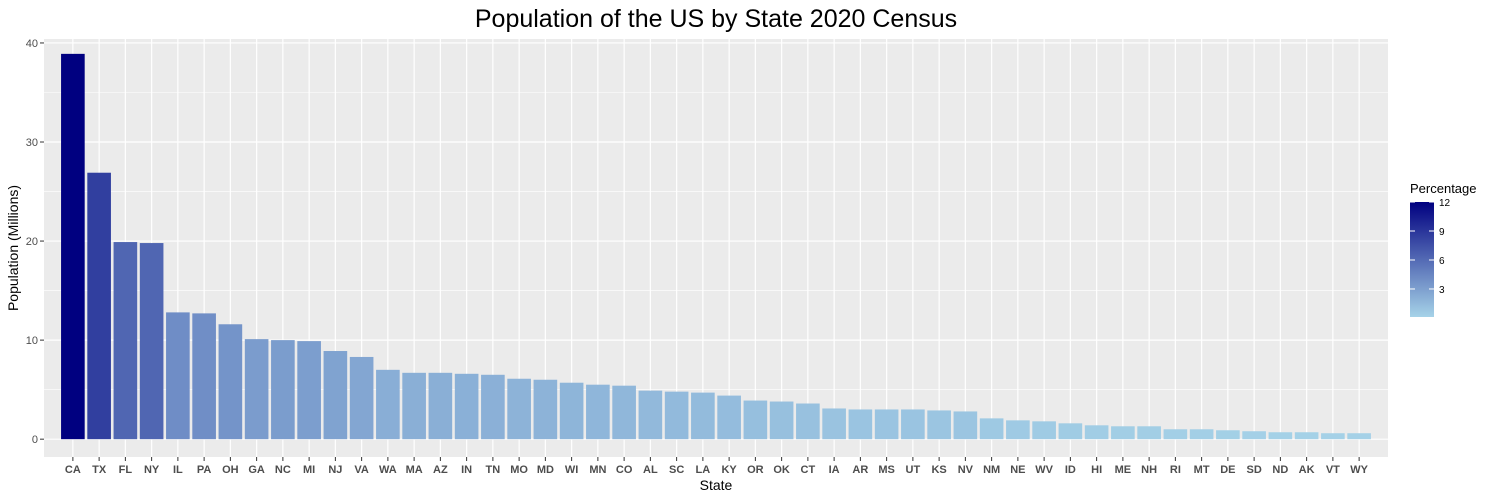  Describe the element at coordinates (991, 429) in the screenshot. I see `bar-nm` at that location.